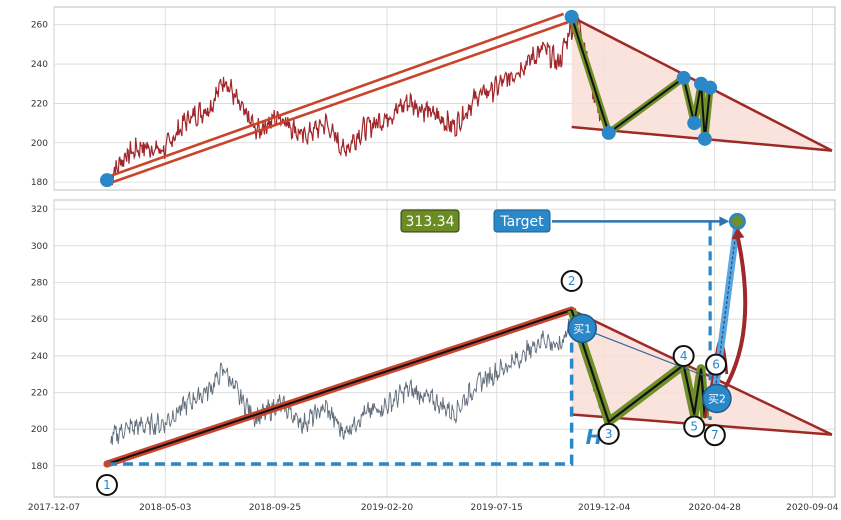  I want to click on point-label: 3, so click(609, 434).